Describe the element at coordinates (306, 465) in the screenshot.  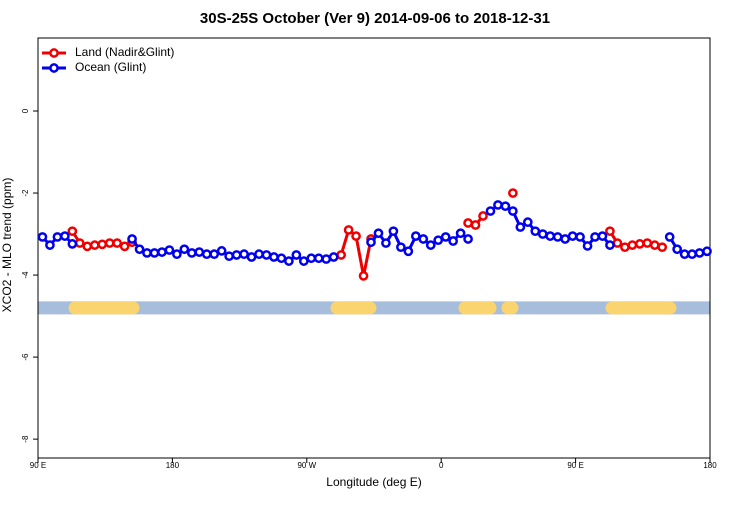
I see `x-tick-label: 90 W` at that location.